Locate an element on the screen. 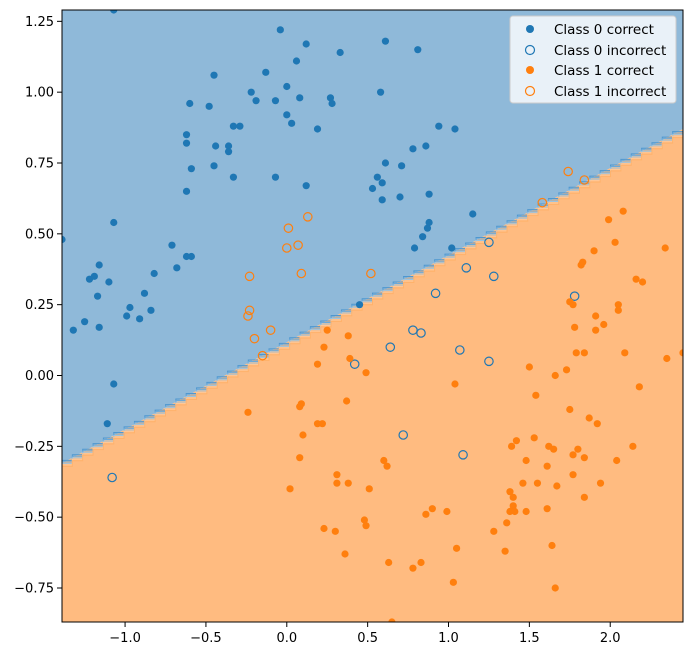 This screenshot has width=691, height=659. x-tick-label: 2.0 is located at coordinates (610, 638).